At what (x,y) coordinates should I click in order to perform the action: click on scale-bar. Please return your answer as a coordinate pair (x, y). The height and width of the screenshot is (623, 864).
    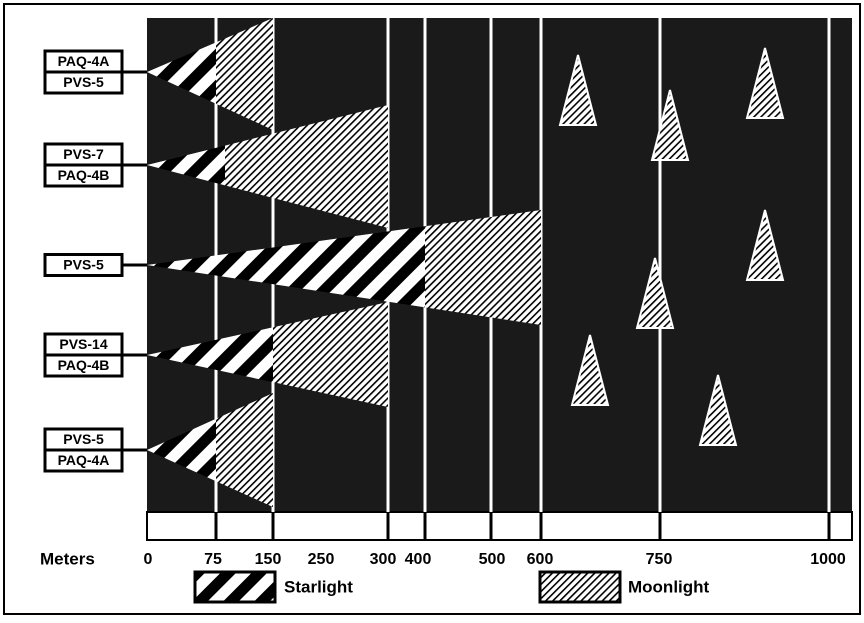
    Looking at the image, I should click on (499, 526).